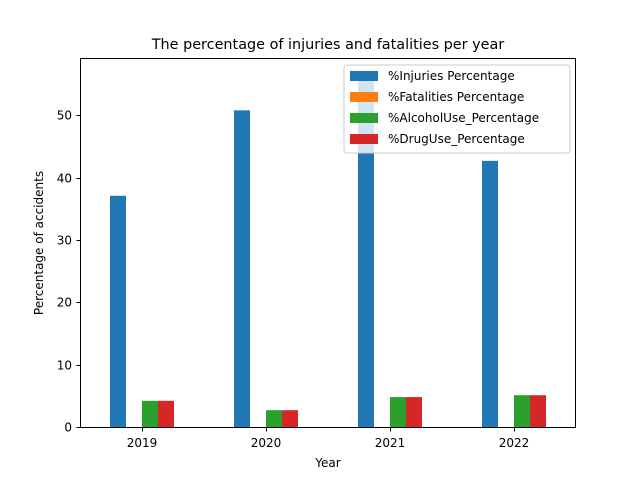 This screenshot has height=480, width=640. I want to click on legend-box, so click(457, 109).